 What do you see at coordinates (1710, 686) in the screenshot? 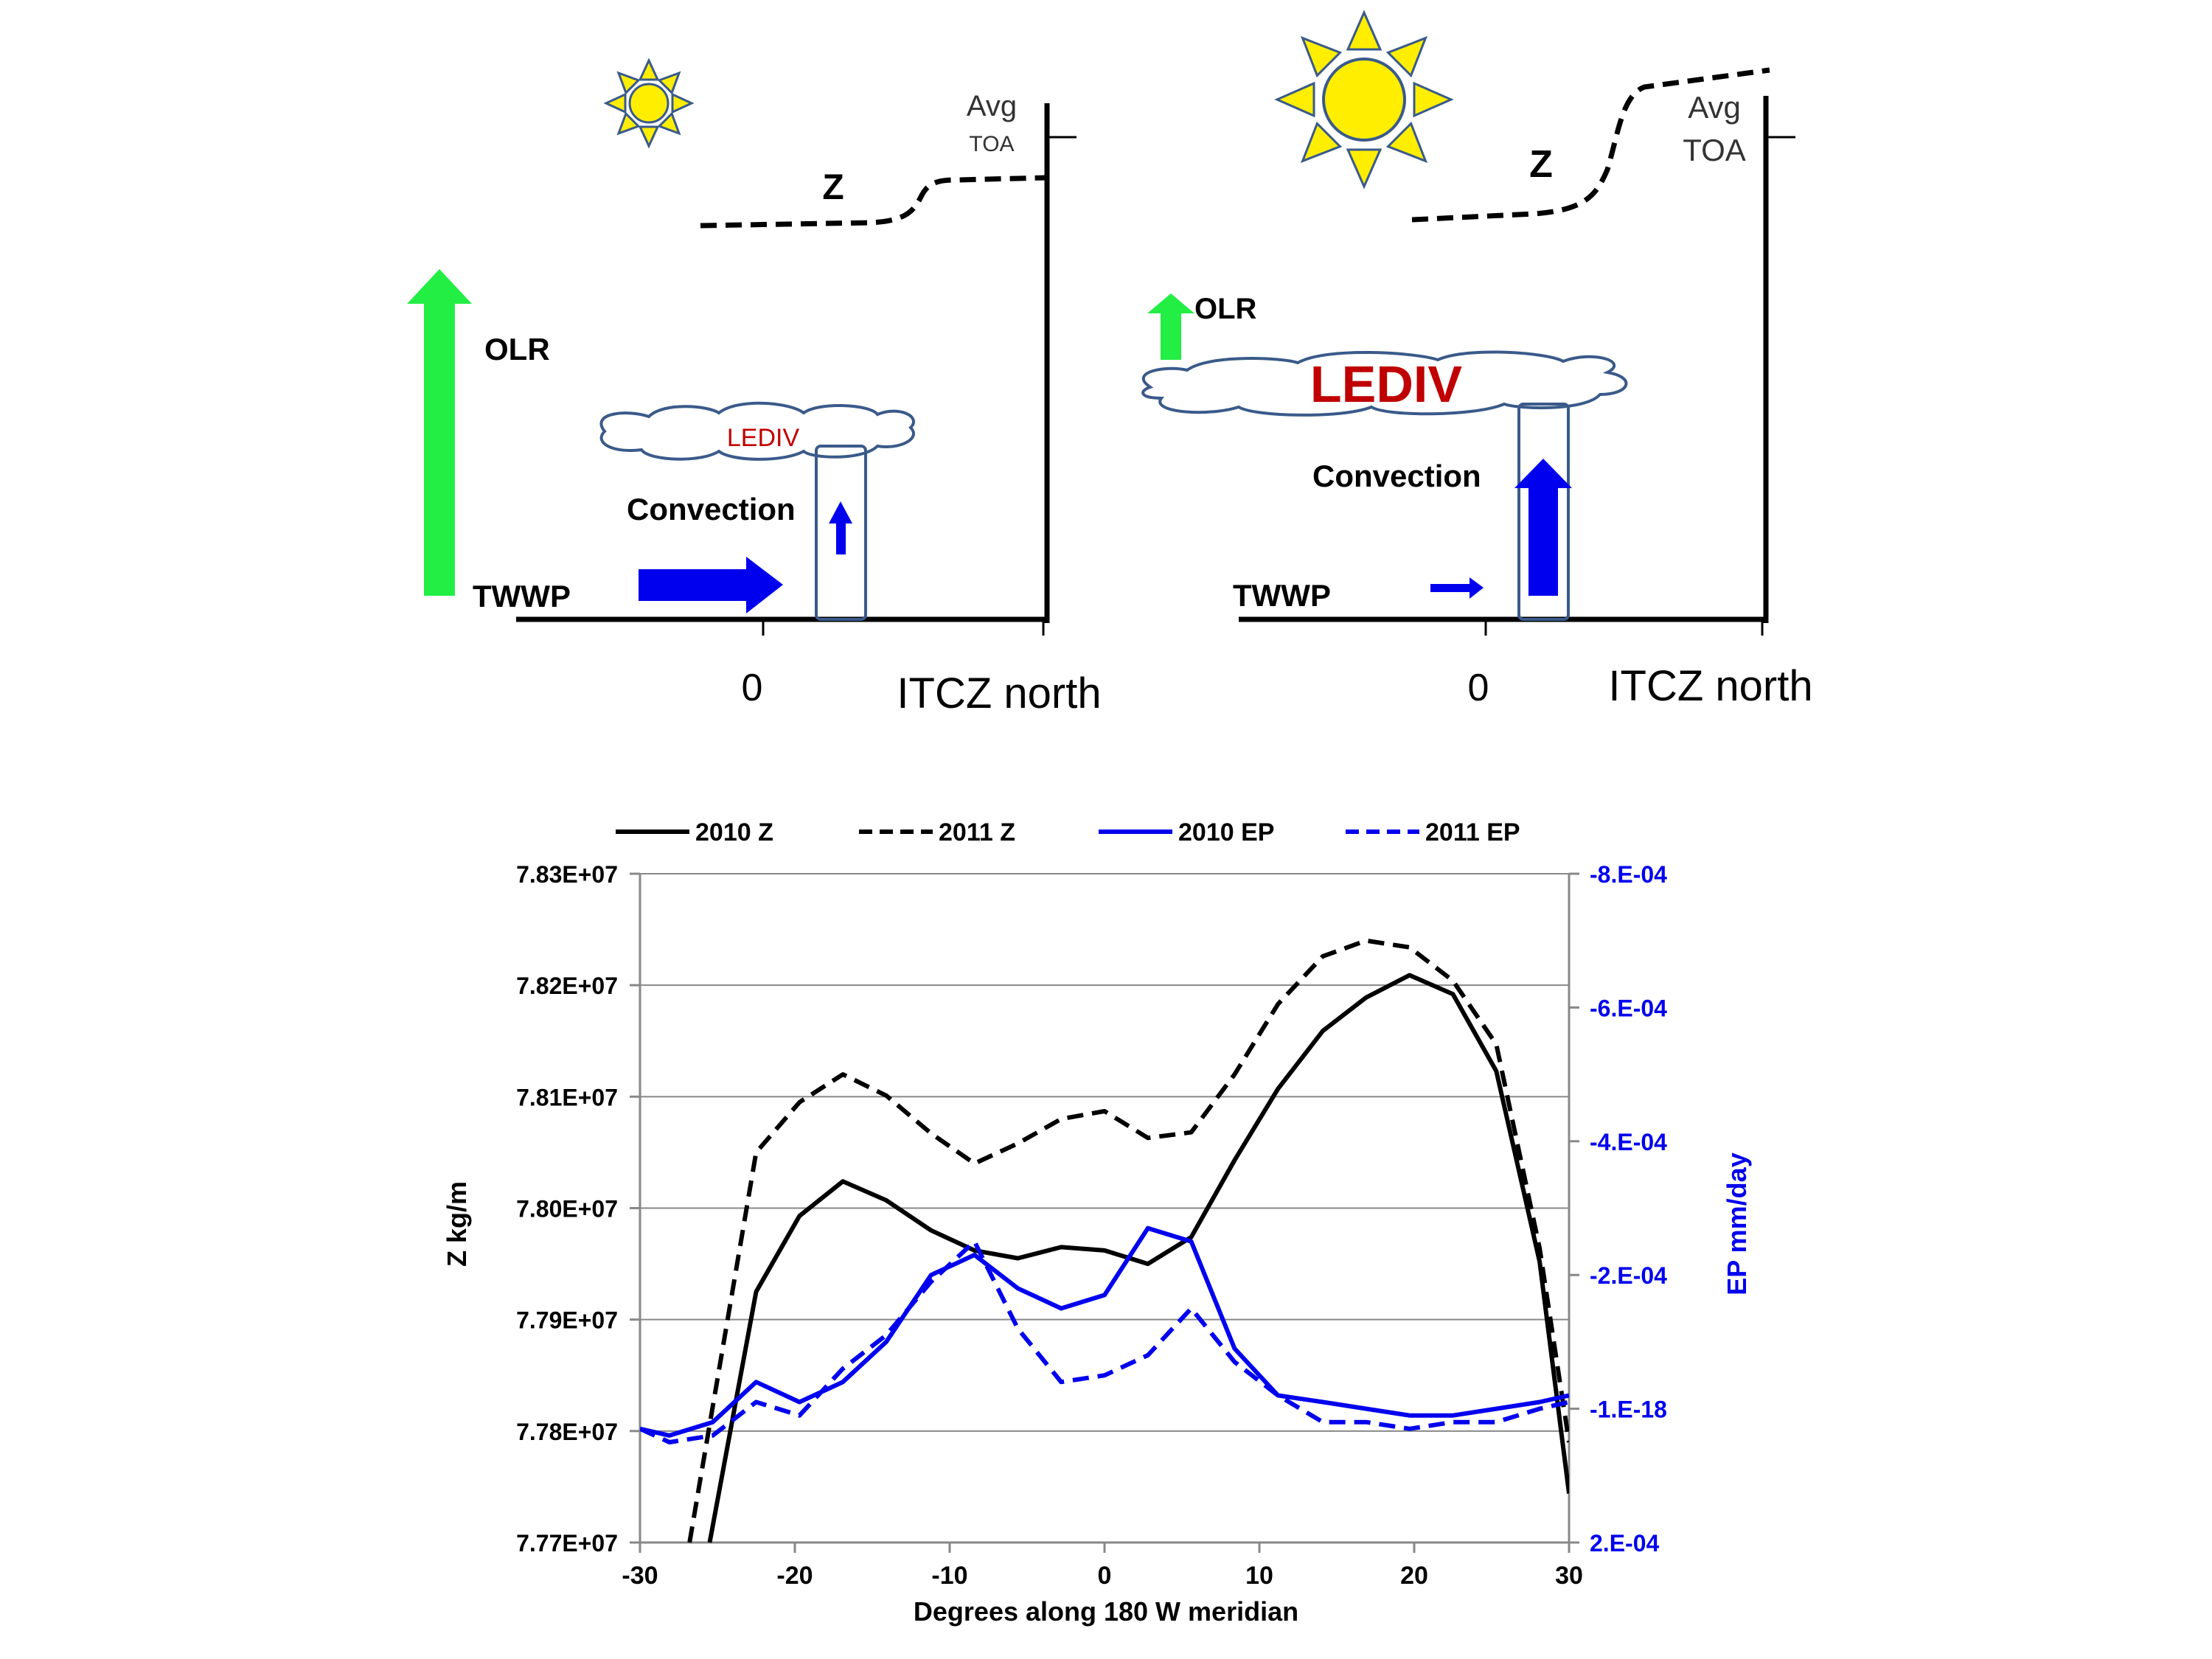
I see `right-itcz-label: ITCZ north` at bounding box center [1710, 686].